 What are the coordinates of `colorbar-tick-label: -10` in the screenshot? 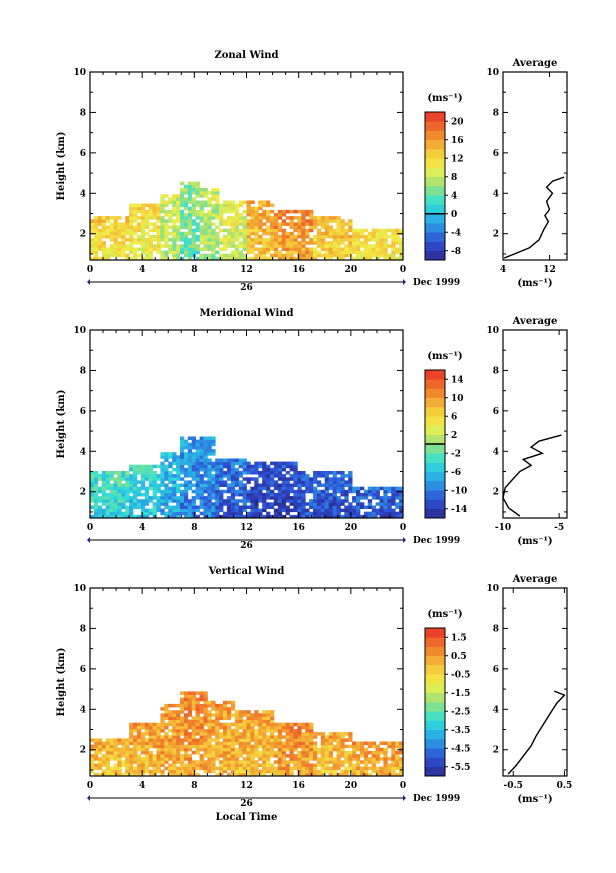 It's located at (459, 491).